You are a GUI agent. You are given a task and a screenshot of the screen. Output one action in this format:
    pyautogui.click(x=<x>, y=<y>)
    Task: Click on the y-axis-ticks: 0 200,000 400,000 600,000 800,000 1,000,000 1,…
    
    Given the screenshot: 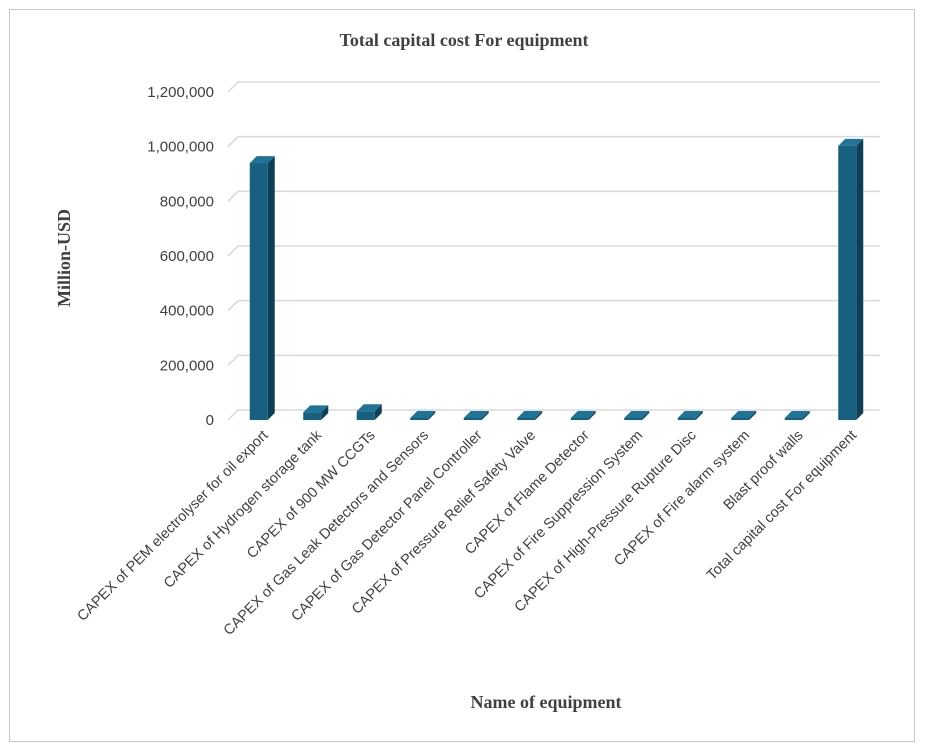 What is the action you would take?
    pyautogui.click(x=180, y=256)
    